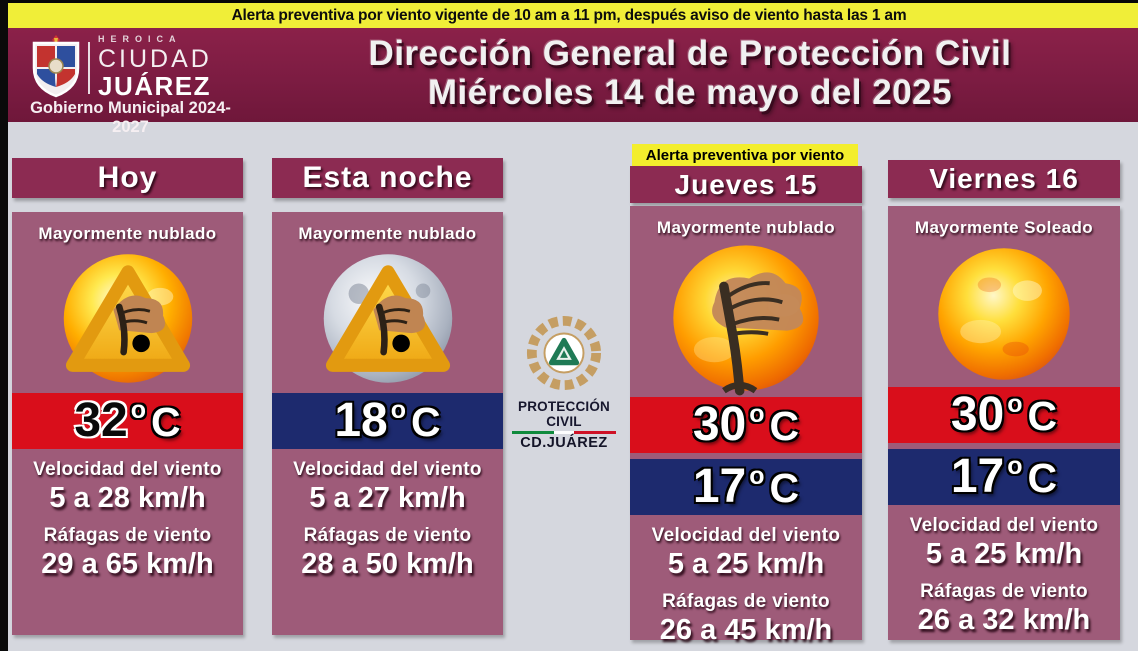  Describe the element at coordinates (387, 178) in the screenshot. I see `card-header-esta-noche: Esta noche` at that location.